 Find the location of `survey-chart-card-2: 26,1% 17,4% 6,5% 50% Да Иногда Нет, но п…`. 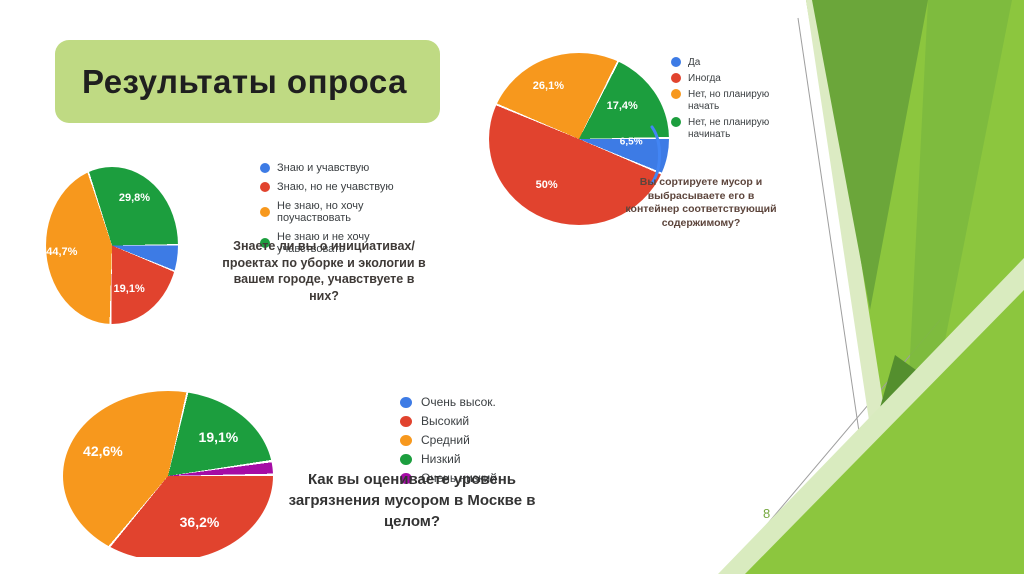

survey-chart-card-2: 26,1% 17,4% 6,5% 50% Да Иногда Нет, но п… is located at coordinates (631, 140).